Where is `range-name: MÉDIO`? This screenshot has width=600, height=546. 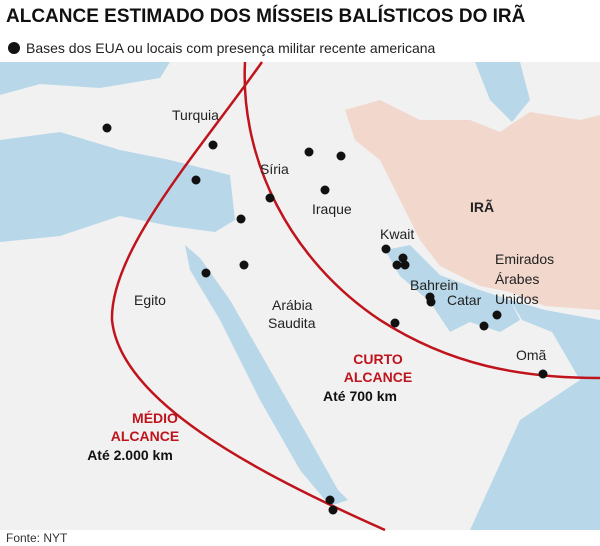 range-name: MÉDIO is located at coordinates (155, 418).